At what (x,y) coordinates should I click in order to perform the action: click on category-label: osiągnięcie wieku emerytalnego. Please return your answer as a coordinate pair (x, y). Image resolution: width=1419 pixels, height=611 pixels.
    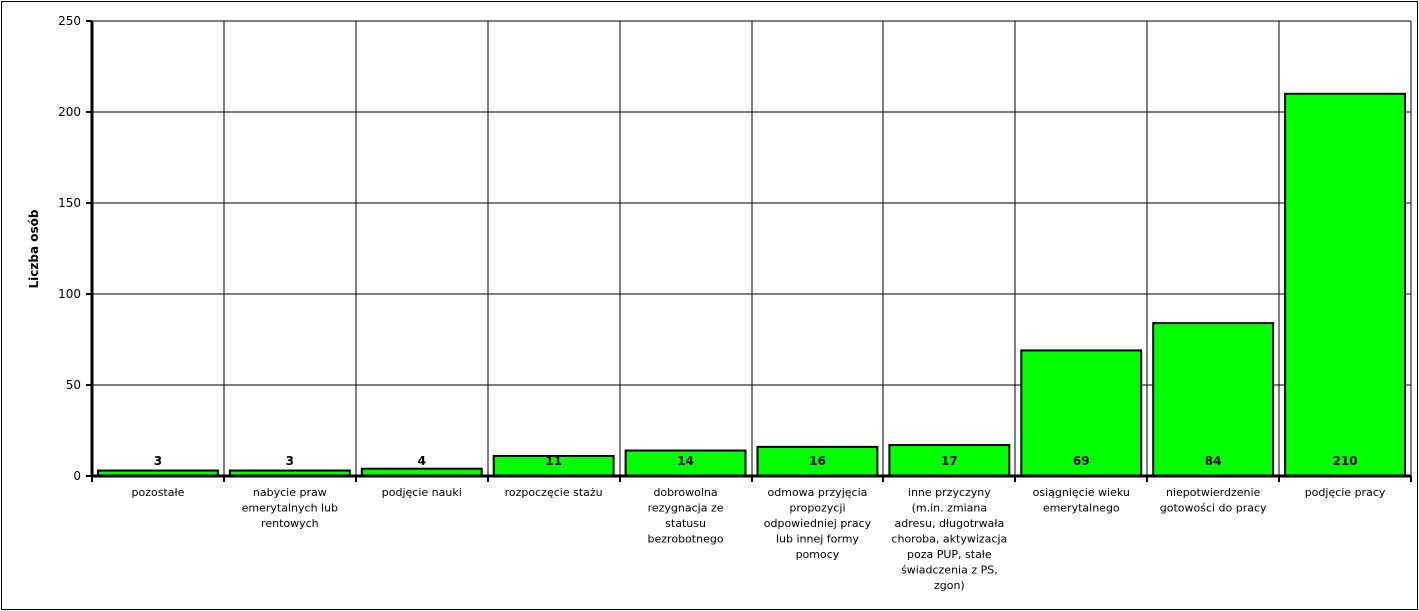
    Looking at the image, I should click on (1081, 500).